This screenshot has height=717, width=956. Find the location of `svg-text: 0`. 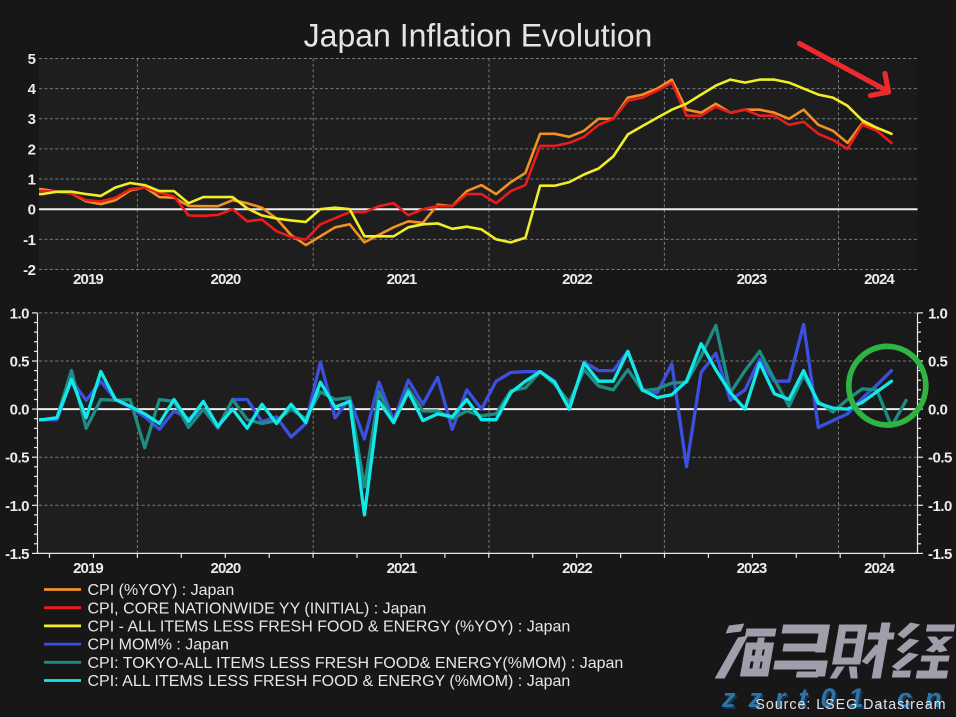

svg-text: 0 is located at coordinates (32, 210).